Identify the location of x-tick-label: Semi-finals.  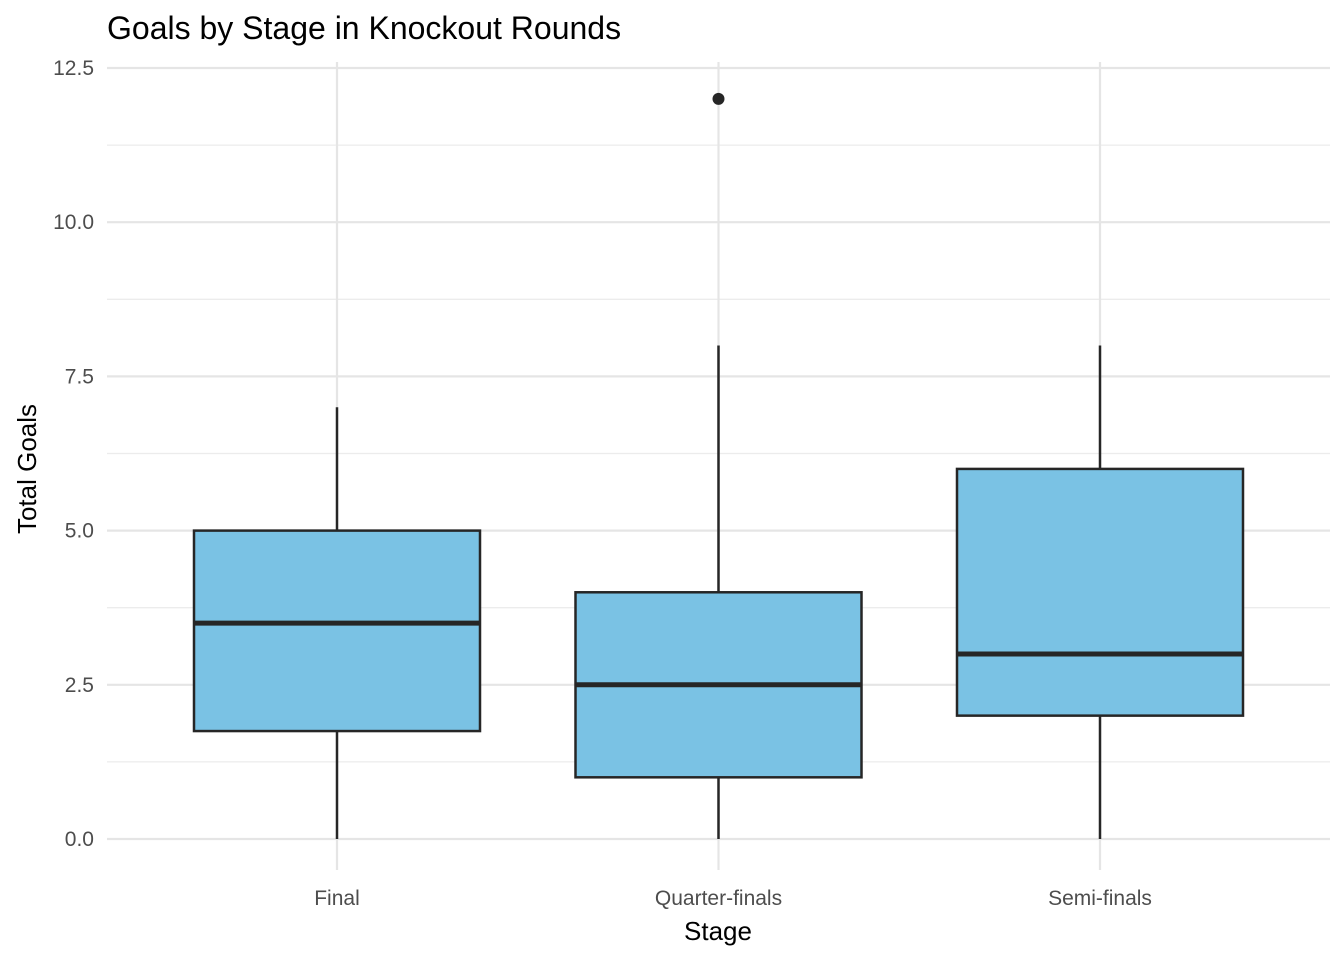
(1100, 898).